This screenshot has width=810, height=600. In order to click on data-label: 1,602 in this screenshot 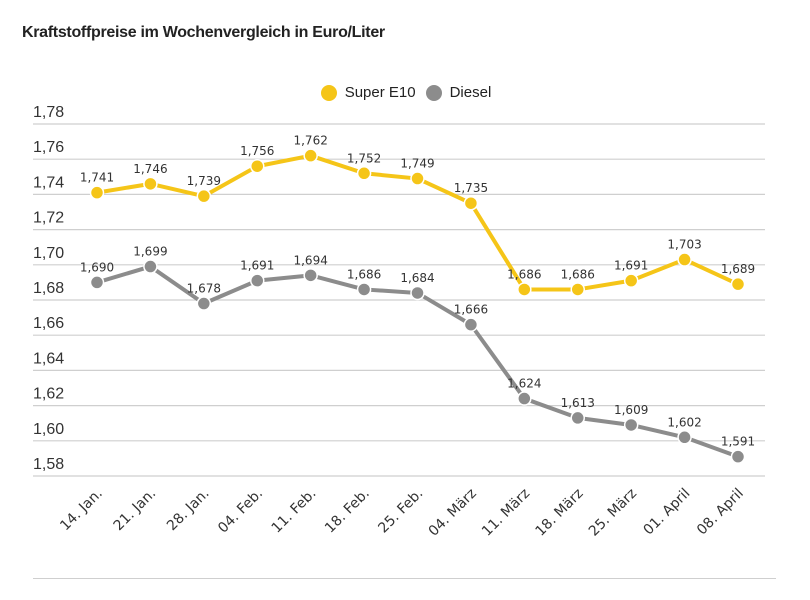, I will do `click(684, 422)`.